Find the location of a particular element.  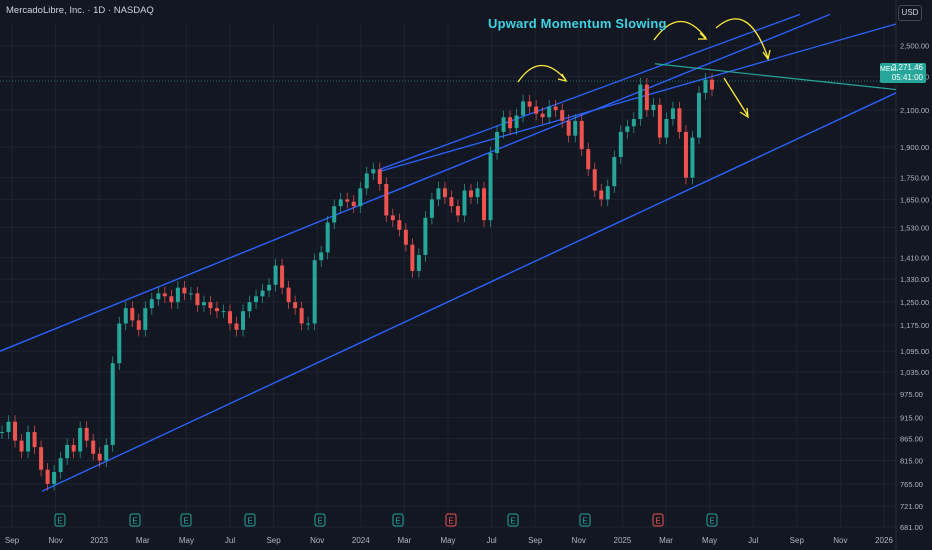

x-tick-label: 2026 is located at coordinates (884, 540).